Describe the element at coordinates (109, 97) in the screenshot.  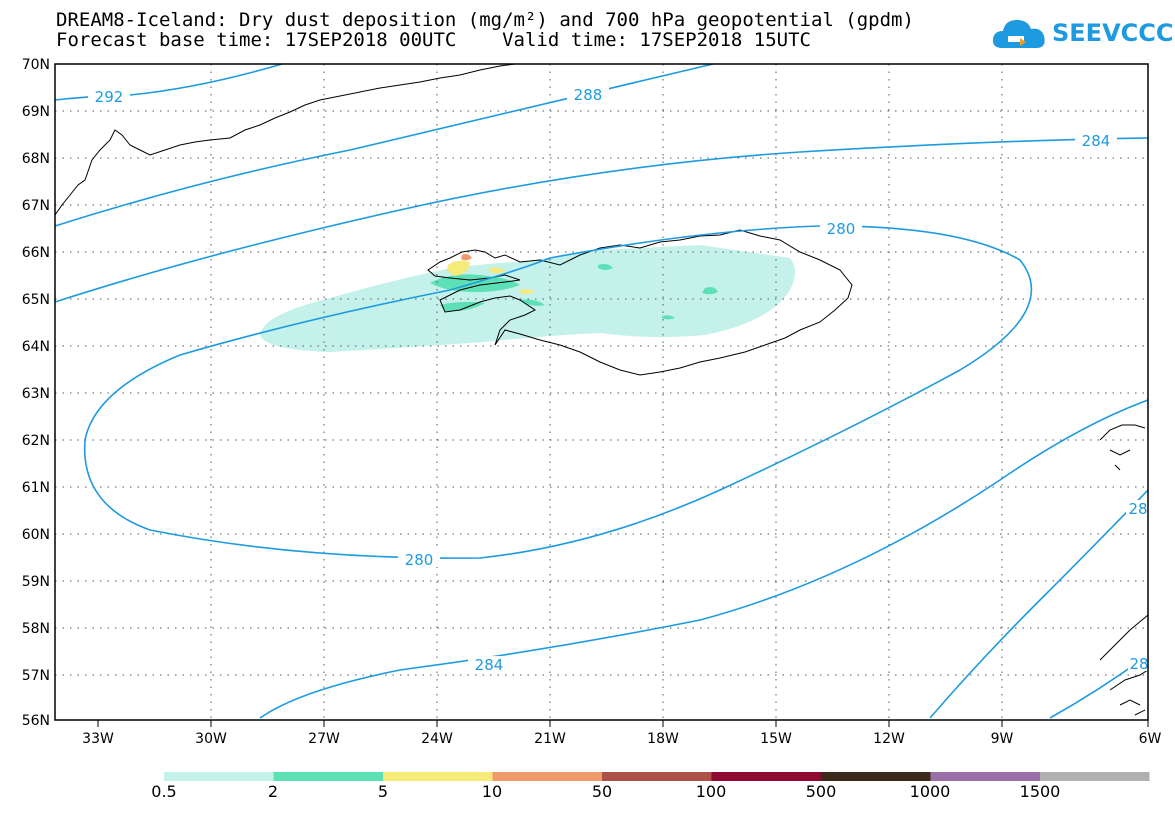
I see `contour-label-292: 292` at that location.